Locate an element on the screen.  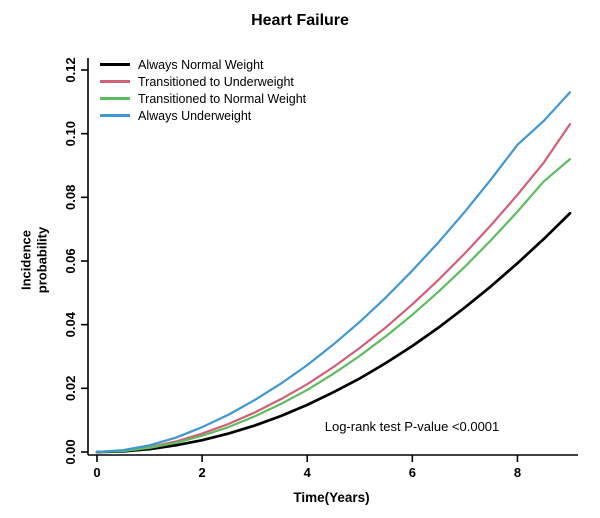
svg-text: 2 is located at coordinates (201, 472).